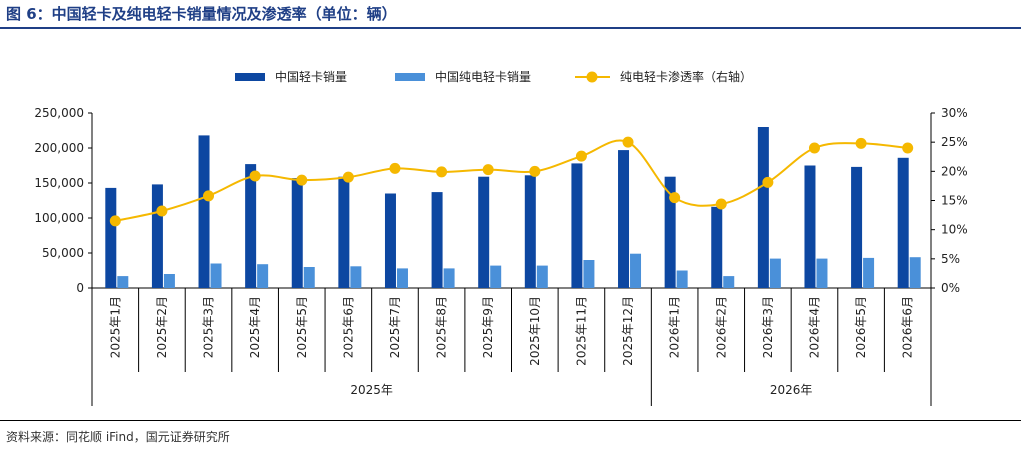  Describe the element at coordinates (311, 76) in the screenshot. I see `legend-label-total: 中国轻卡销量` at that location.